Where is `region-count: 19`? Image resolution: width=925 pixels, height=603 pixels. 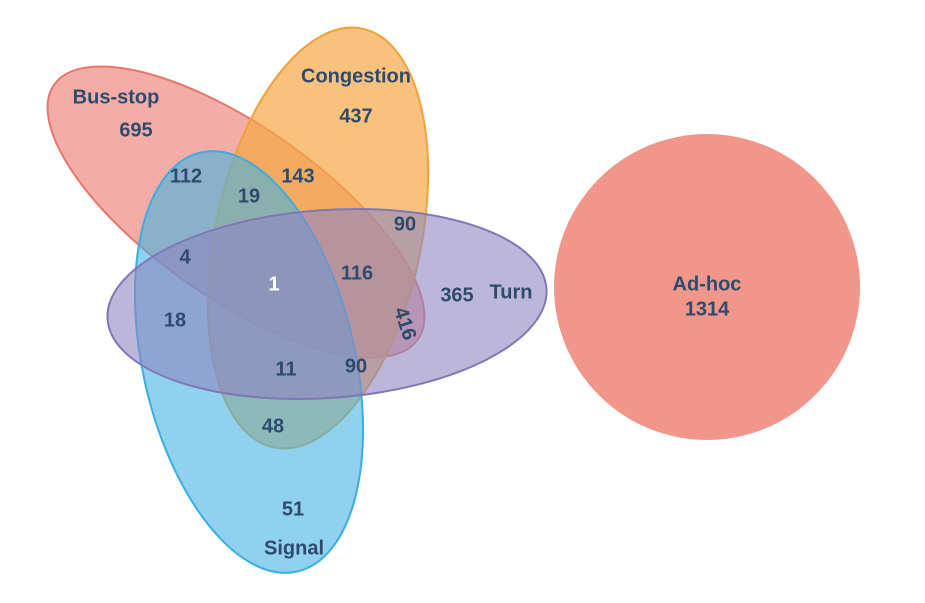
region-count: 19 is located at coordinates (249, 196).